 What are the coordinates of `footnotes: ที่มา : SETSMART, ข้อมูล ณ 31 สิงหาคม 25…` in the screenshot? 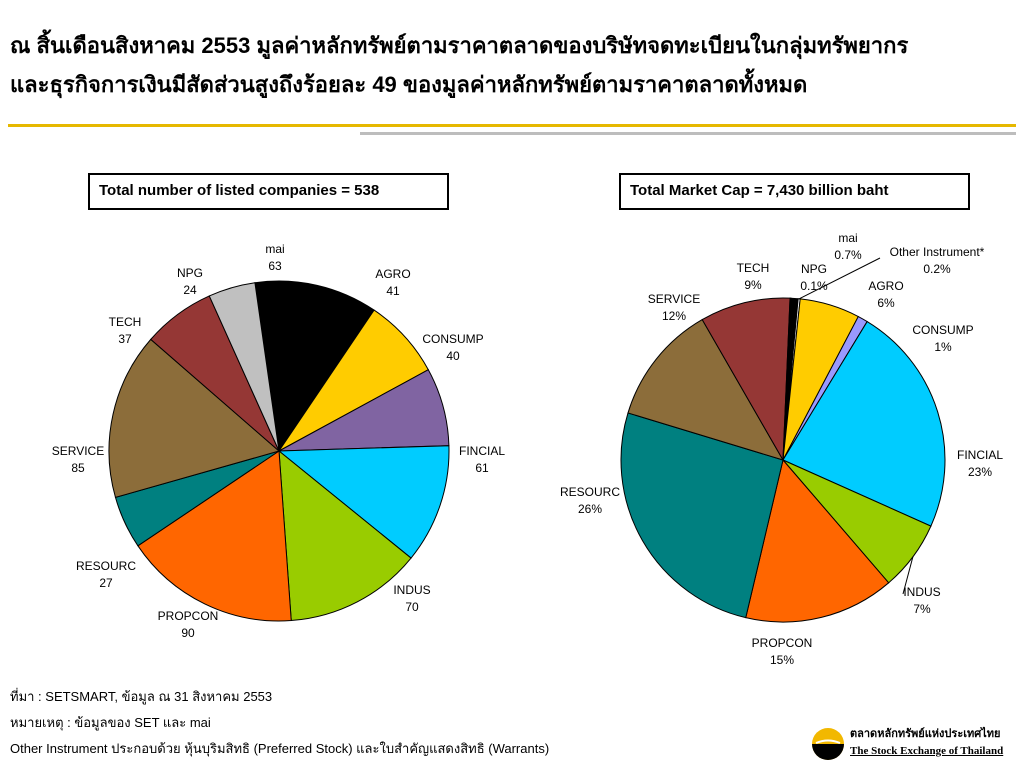 It's located at (279, 723).